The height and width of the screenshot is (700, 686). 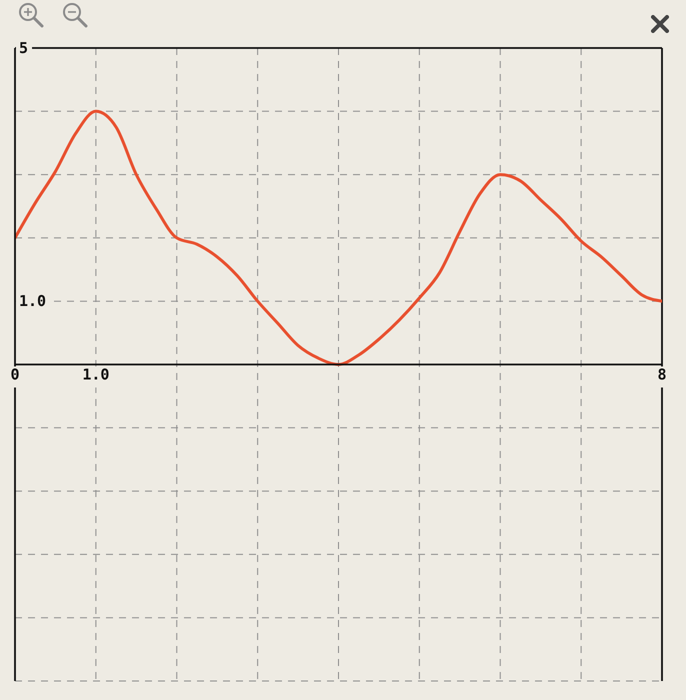 I want to click on x-tick-label: 0, so click(x=15, y=375).